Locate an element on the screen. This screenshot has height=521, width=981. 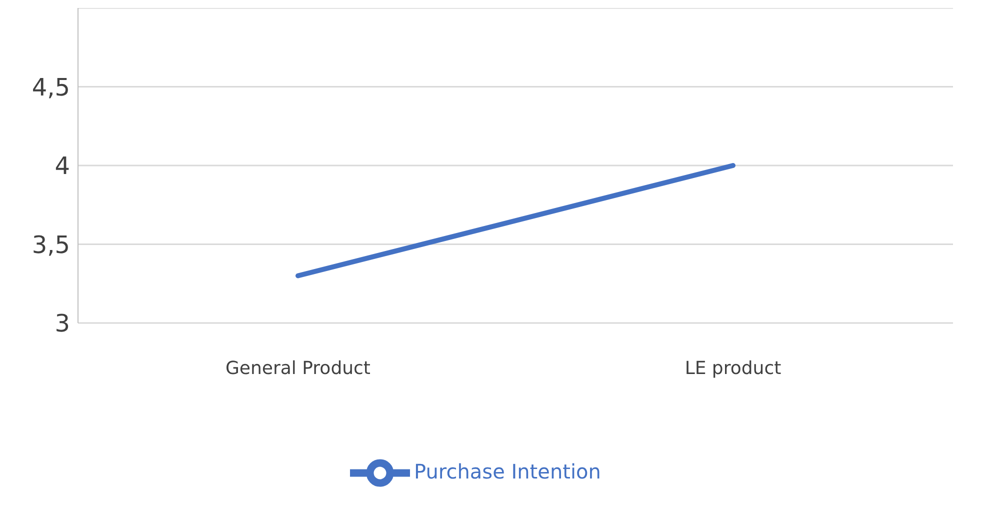
y-tick-label: 4,5 is located at coordinates (51, 87).